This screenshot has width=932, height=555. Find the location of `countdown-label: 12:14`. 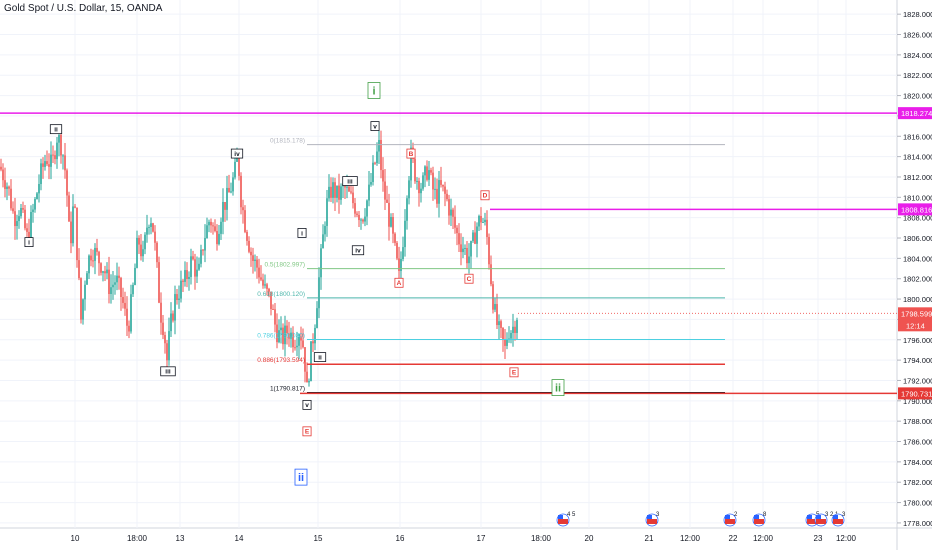

countdown-label: 12:14 is located at coordinates (915, 325).